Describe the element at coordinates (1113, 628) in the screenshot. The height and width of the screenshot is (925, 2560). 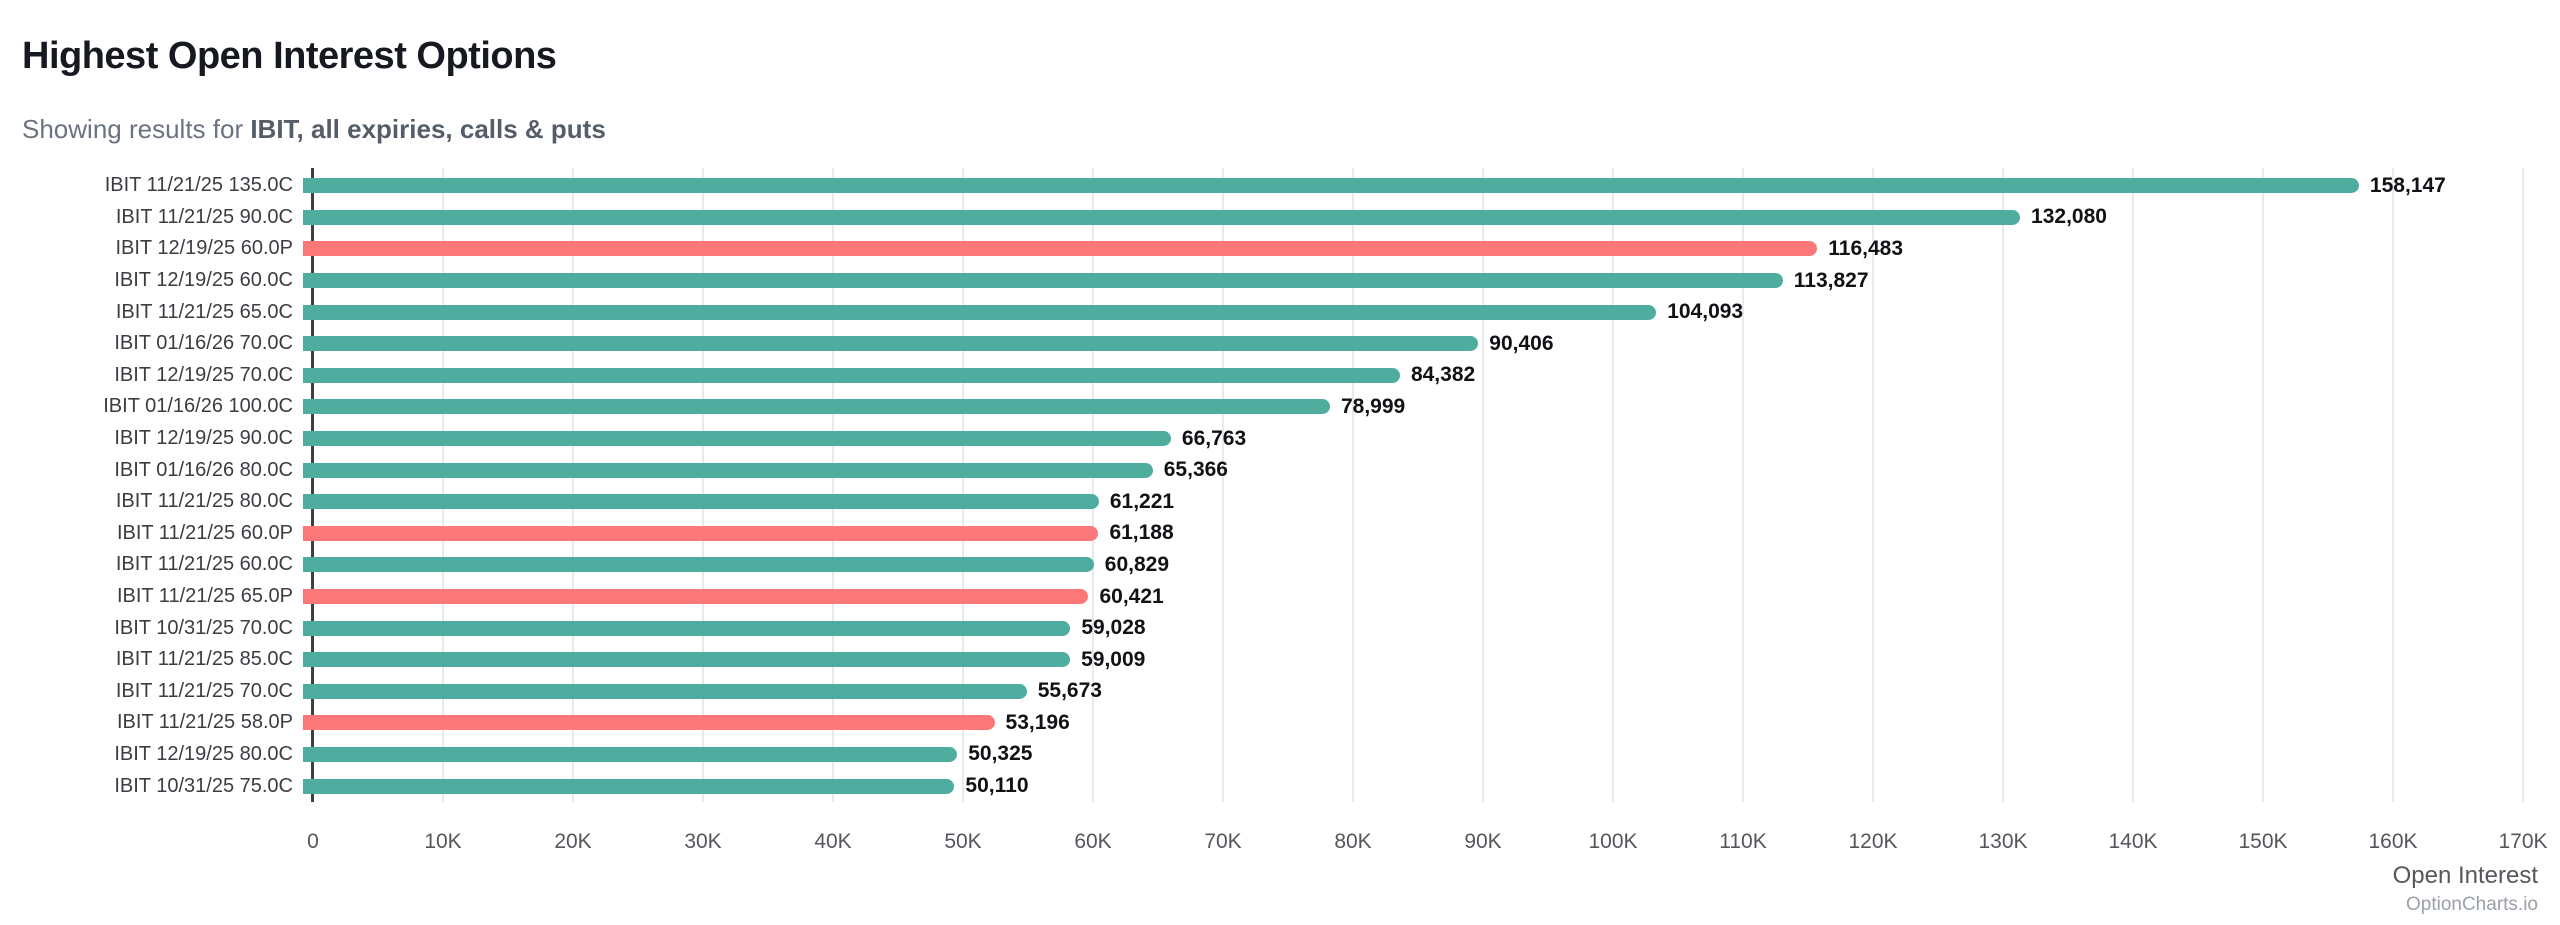
I see `bar-value-label: 59,028` at that location.